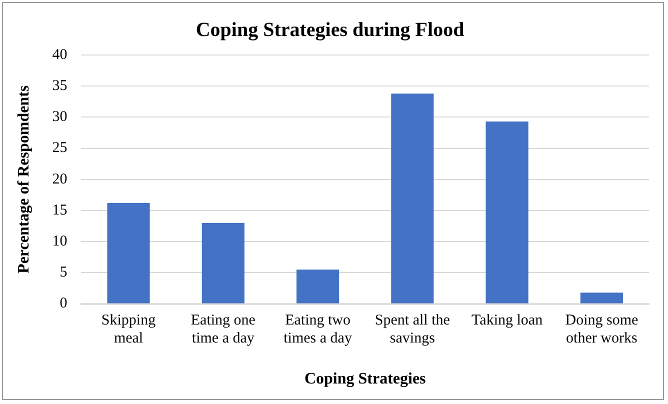  What do you see at coordinates (60, 117) in the screenshot?
I see `y-tick-label: 30` at bounding box center [60, 117].